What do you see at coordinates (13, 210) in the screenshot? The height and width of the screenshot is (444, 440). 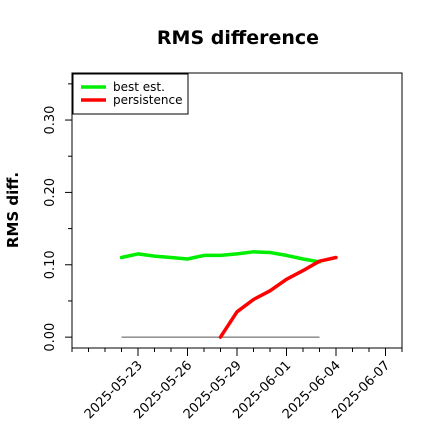 I see `y-axis-label: RMS diff.` at bounding box center [13, 210].